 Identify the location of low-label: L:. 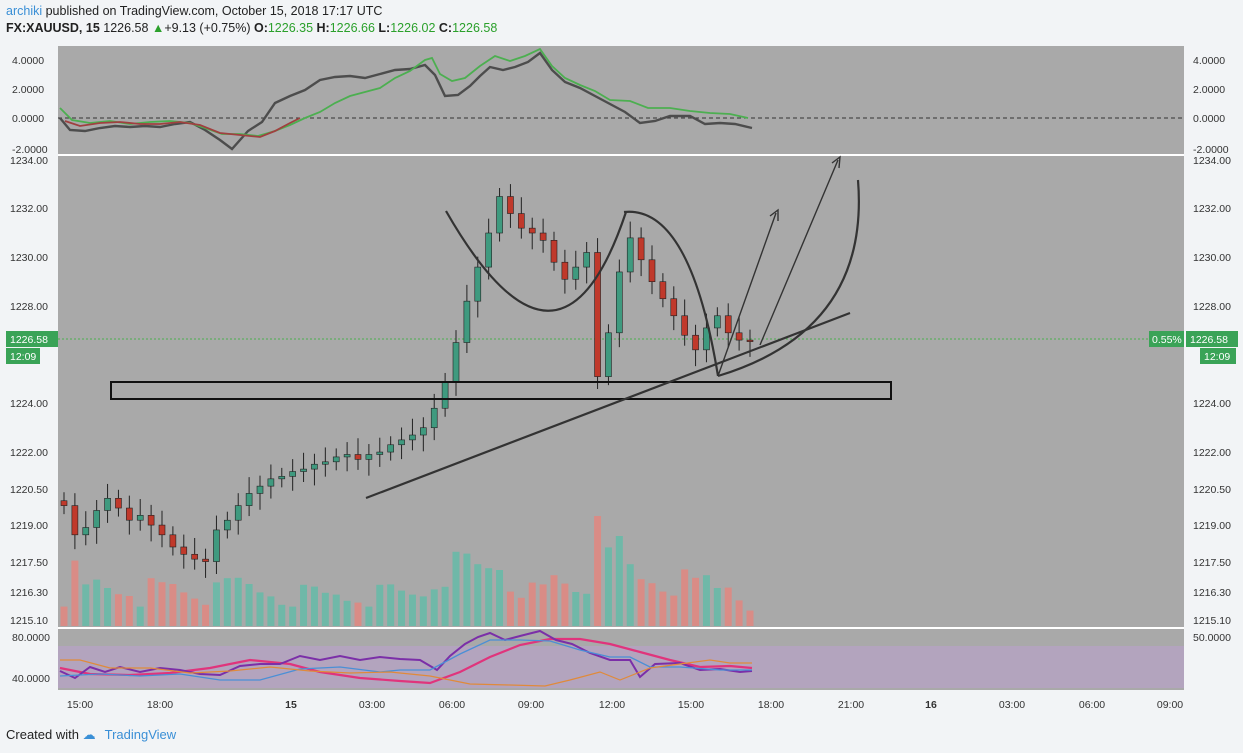
(384, 28).